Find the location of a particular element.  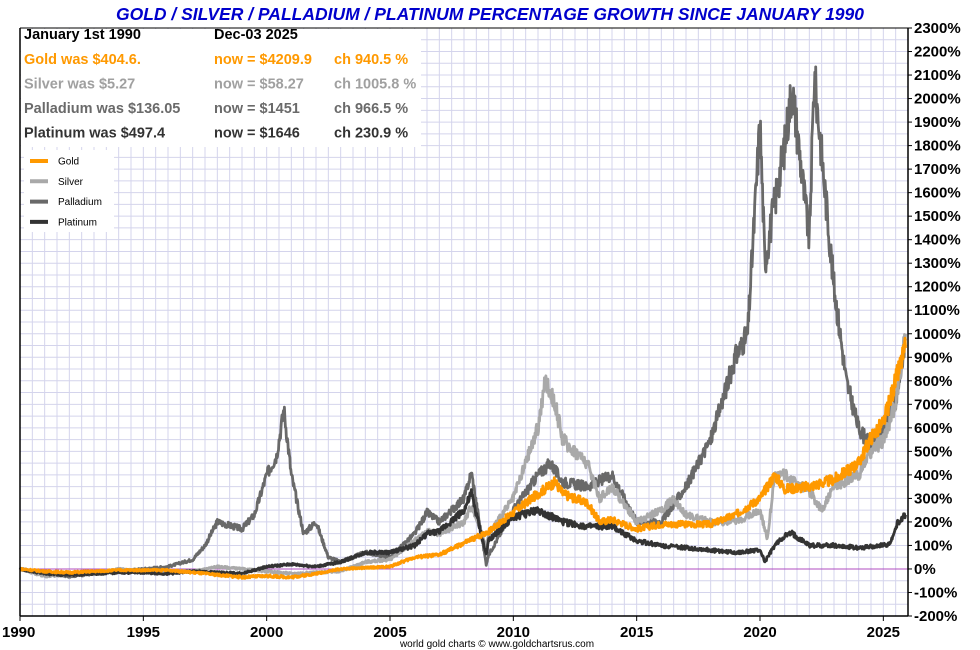

info-row-was: Palladium was $136.05 is located at coordinates (102, 109).